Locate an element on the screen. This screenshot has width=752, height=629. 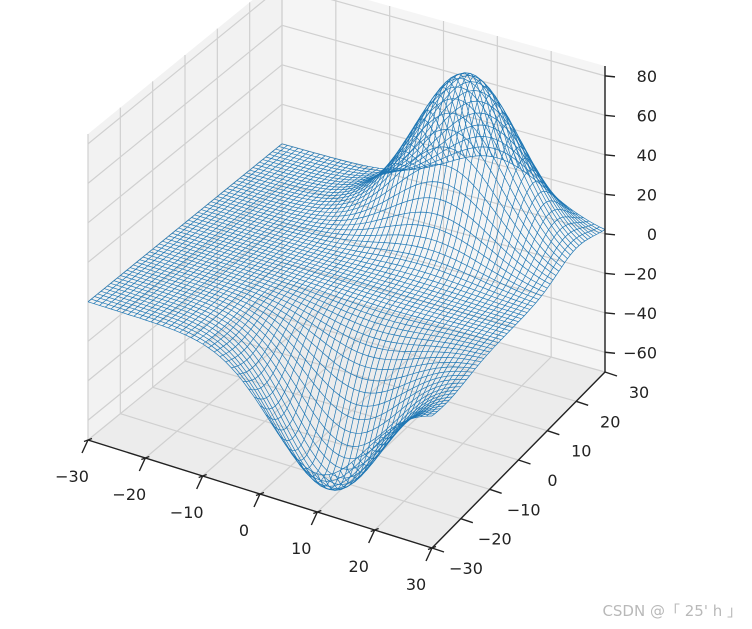
watermark-text: CSDN @「 25' h 」 is located at coordinates (672, 611).